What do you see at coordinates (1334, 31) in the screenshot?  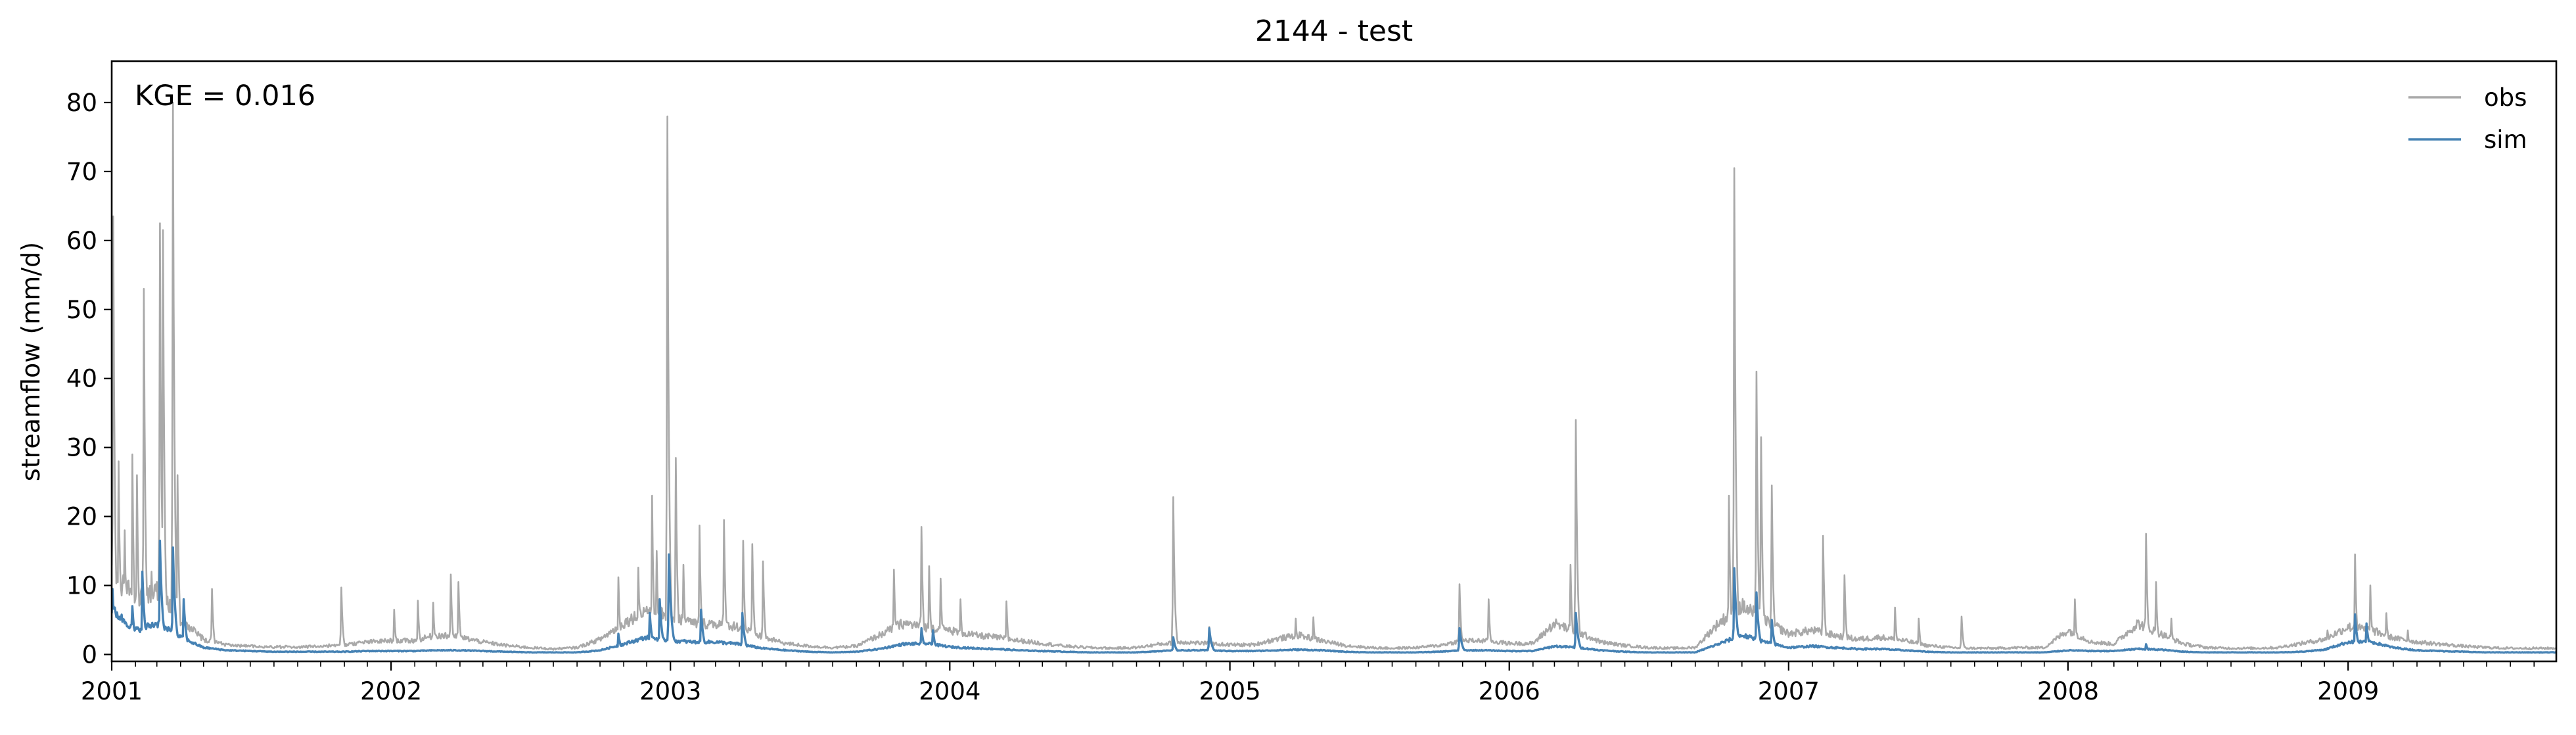 I see `chart-title: 2144 - test` at bounding box center [1334, 31].